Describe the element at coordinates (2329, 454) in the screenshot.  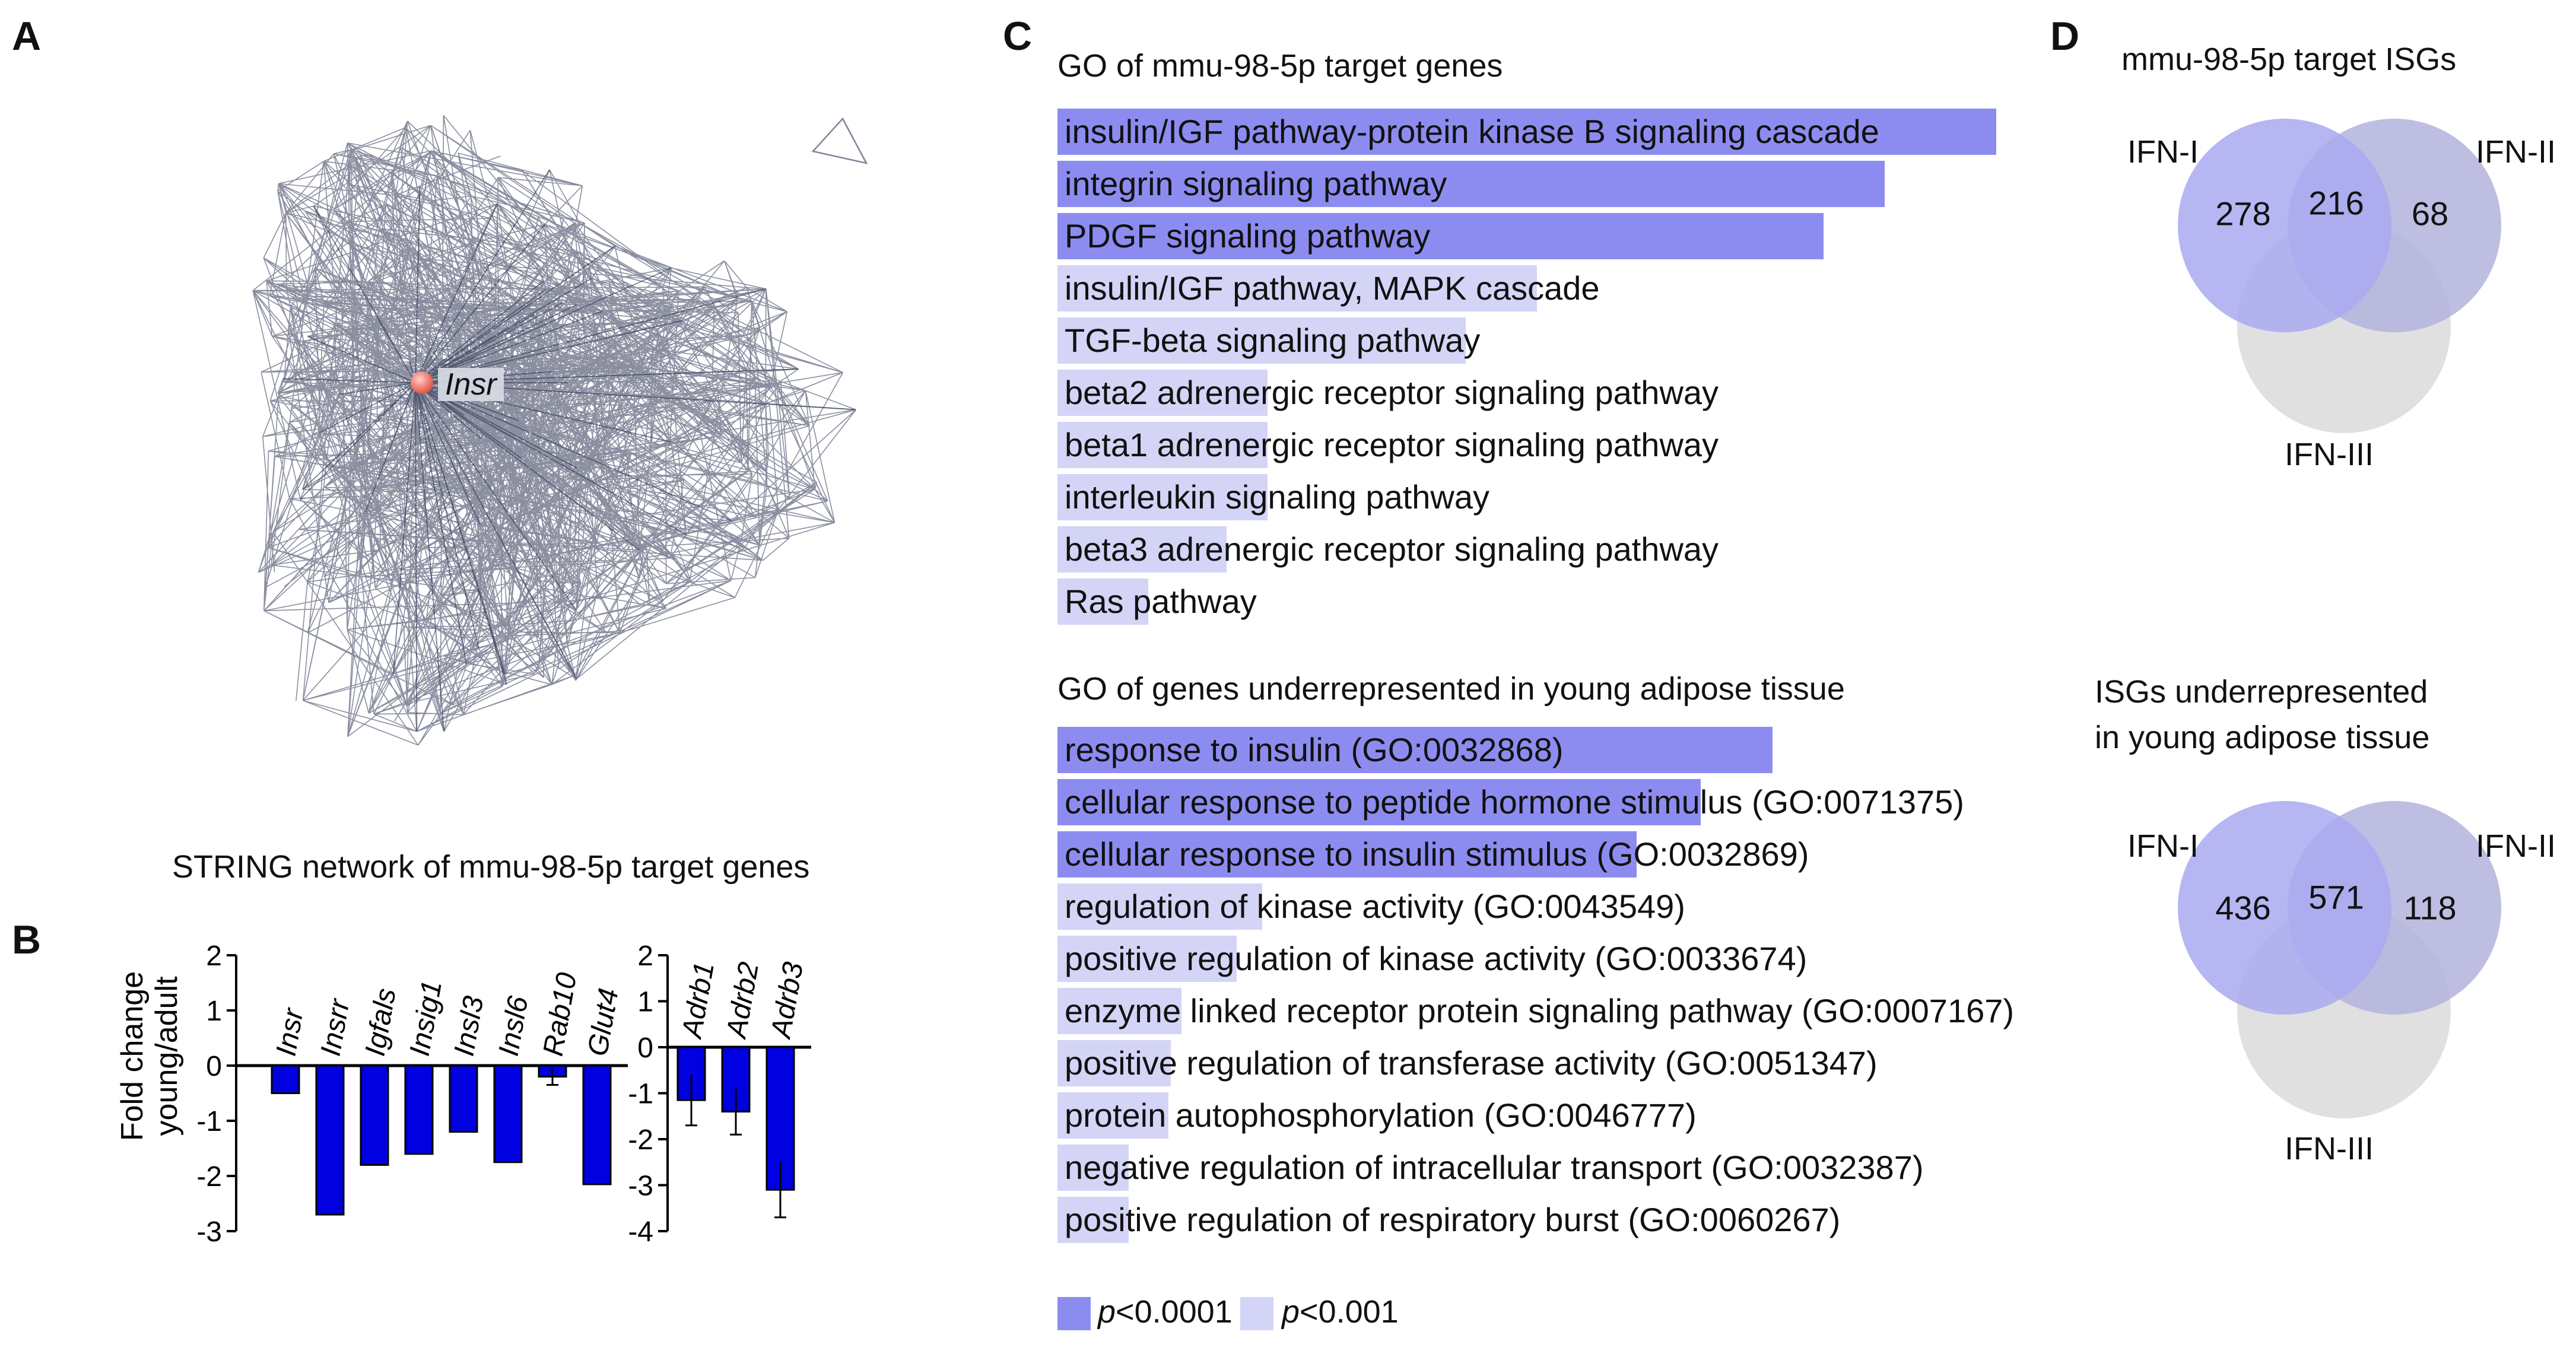
I see `venn-top-ifn3-label: IFN-III` at that location.